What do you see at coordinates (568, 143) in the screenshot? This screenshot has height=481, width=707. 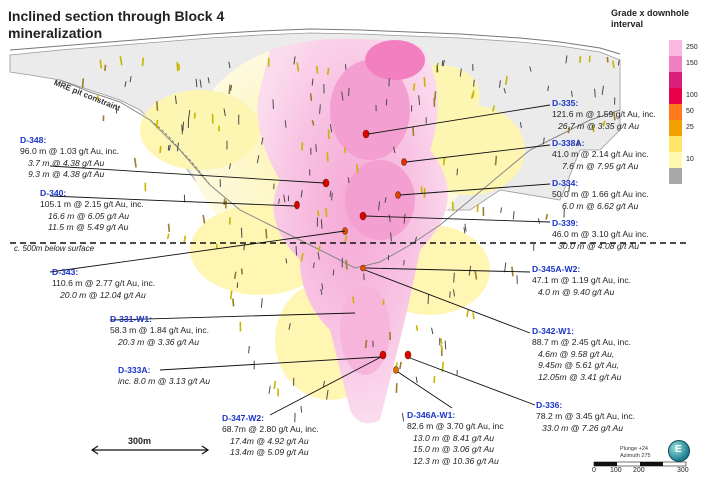 I see `hole-id: D-338A:` at bounding box center [568, 143].